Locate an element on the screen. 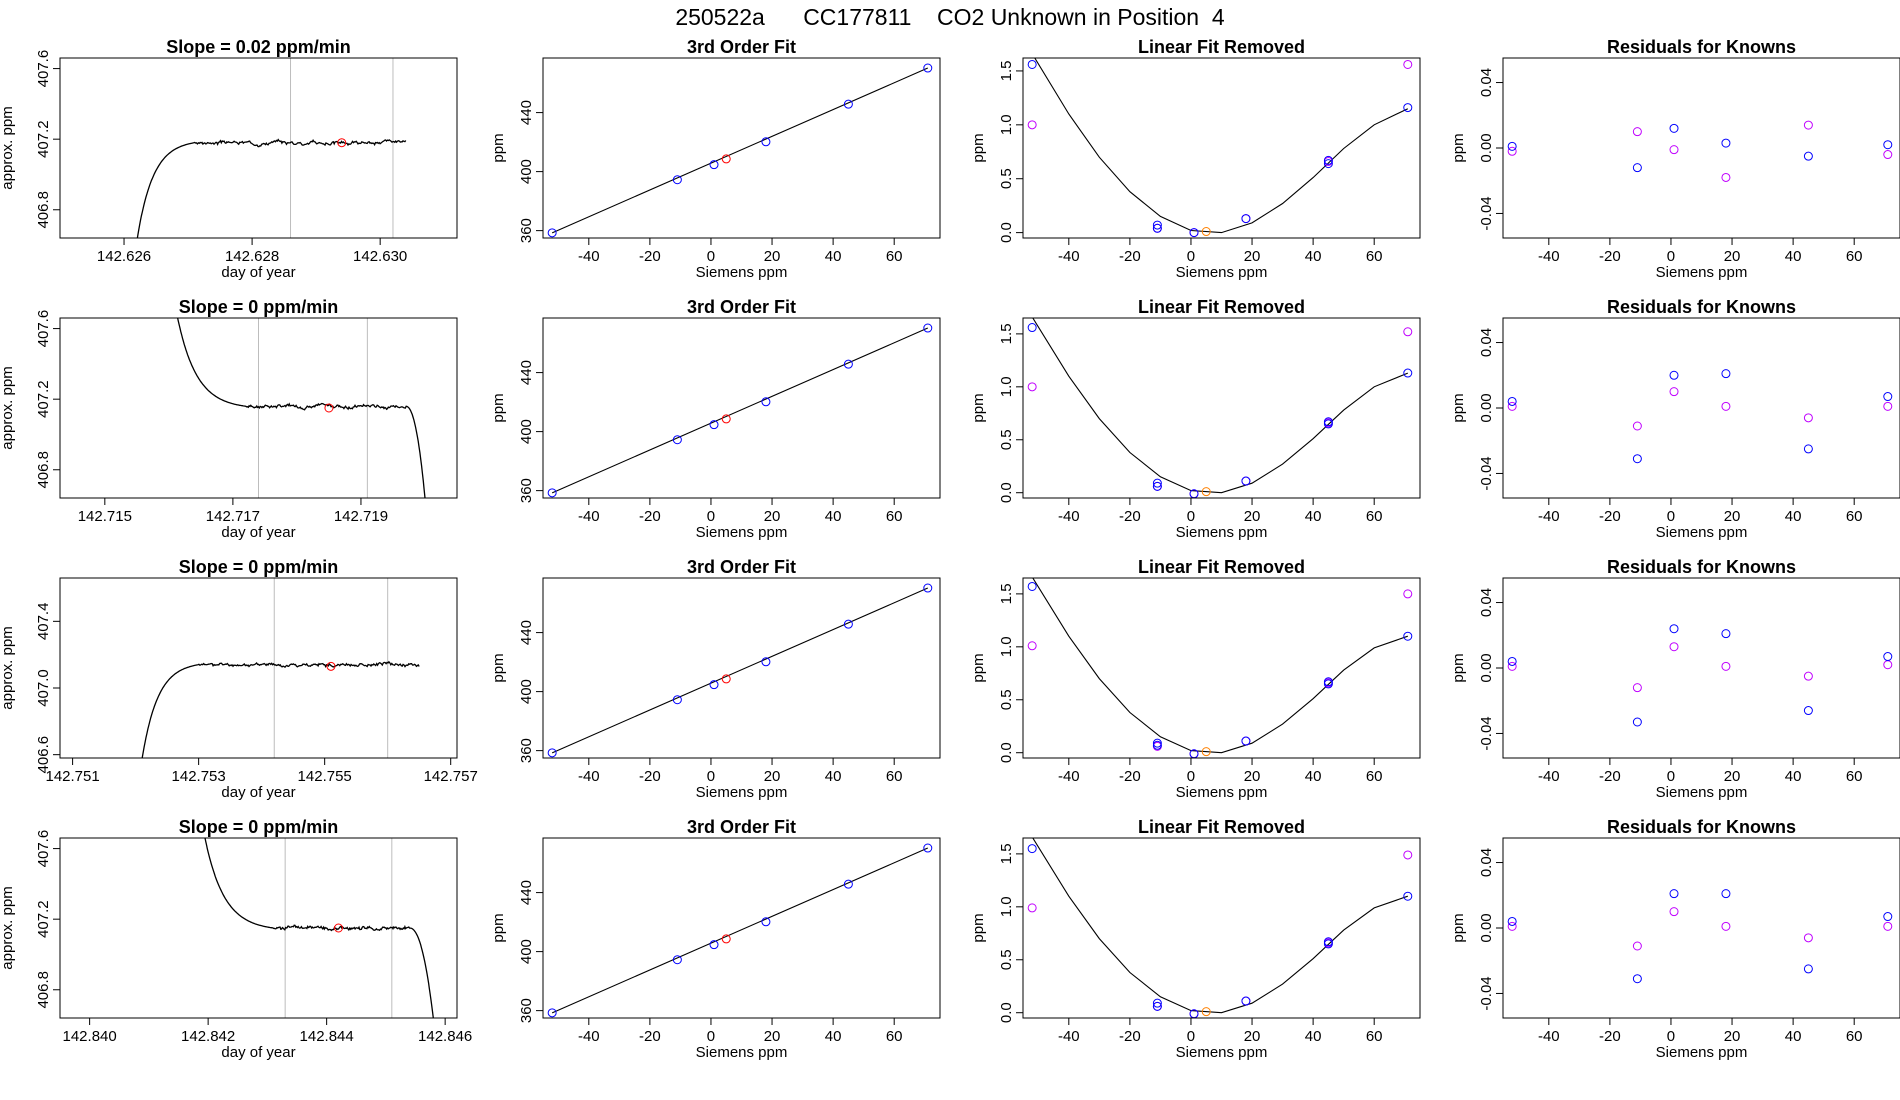  panel-title: Slope = 0 ppm/min is located at coordinates (259, 827).